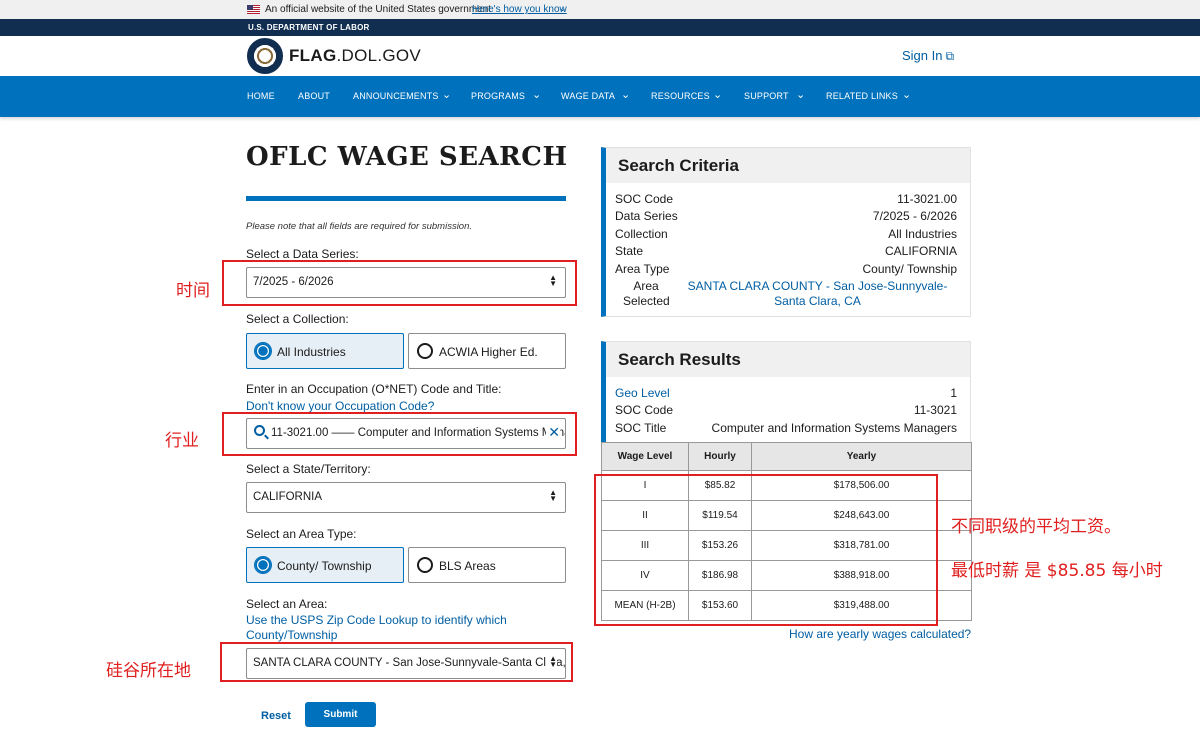 The width and height of the screenshot is (1200, 734). I want to click on annotation-time: 时间, so click(193, 291).